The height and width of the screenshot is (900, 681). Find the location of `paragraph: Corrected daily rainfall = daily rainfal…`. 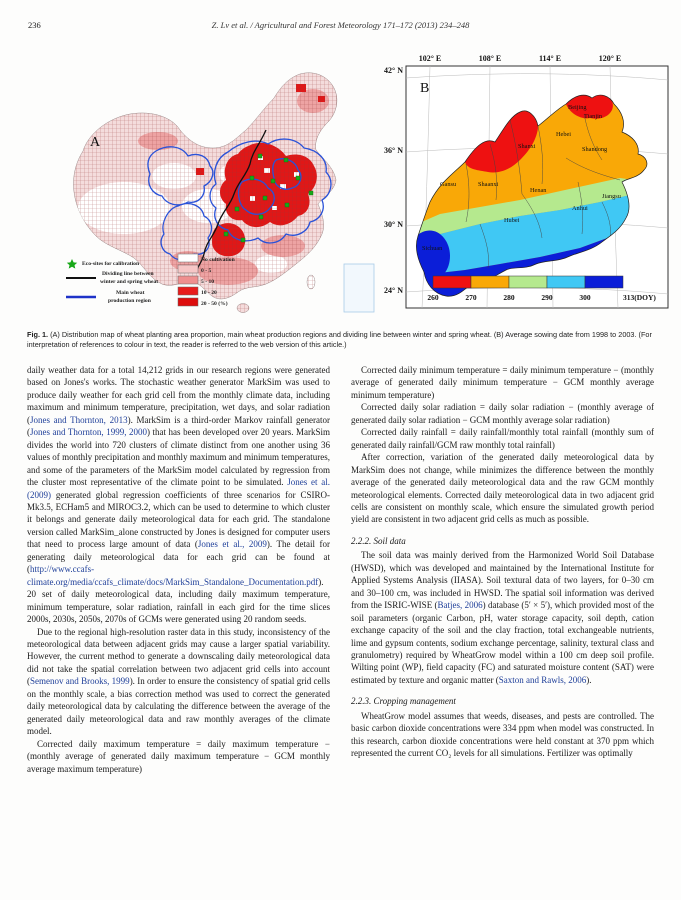

paragraph: Corrected daily rainfall = daily rainfal… is located at coordinates (502, 438).